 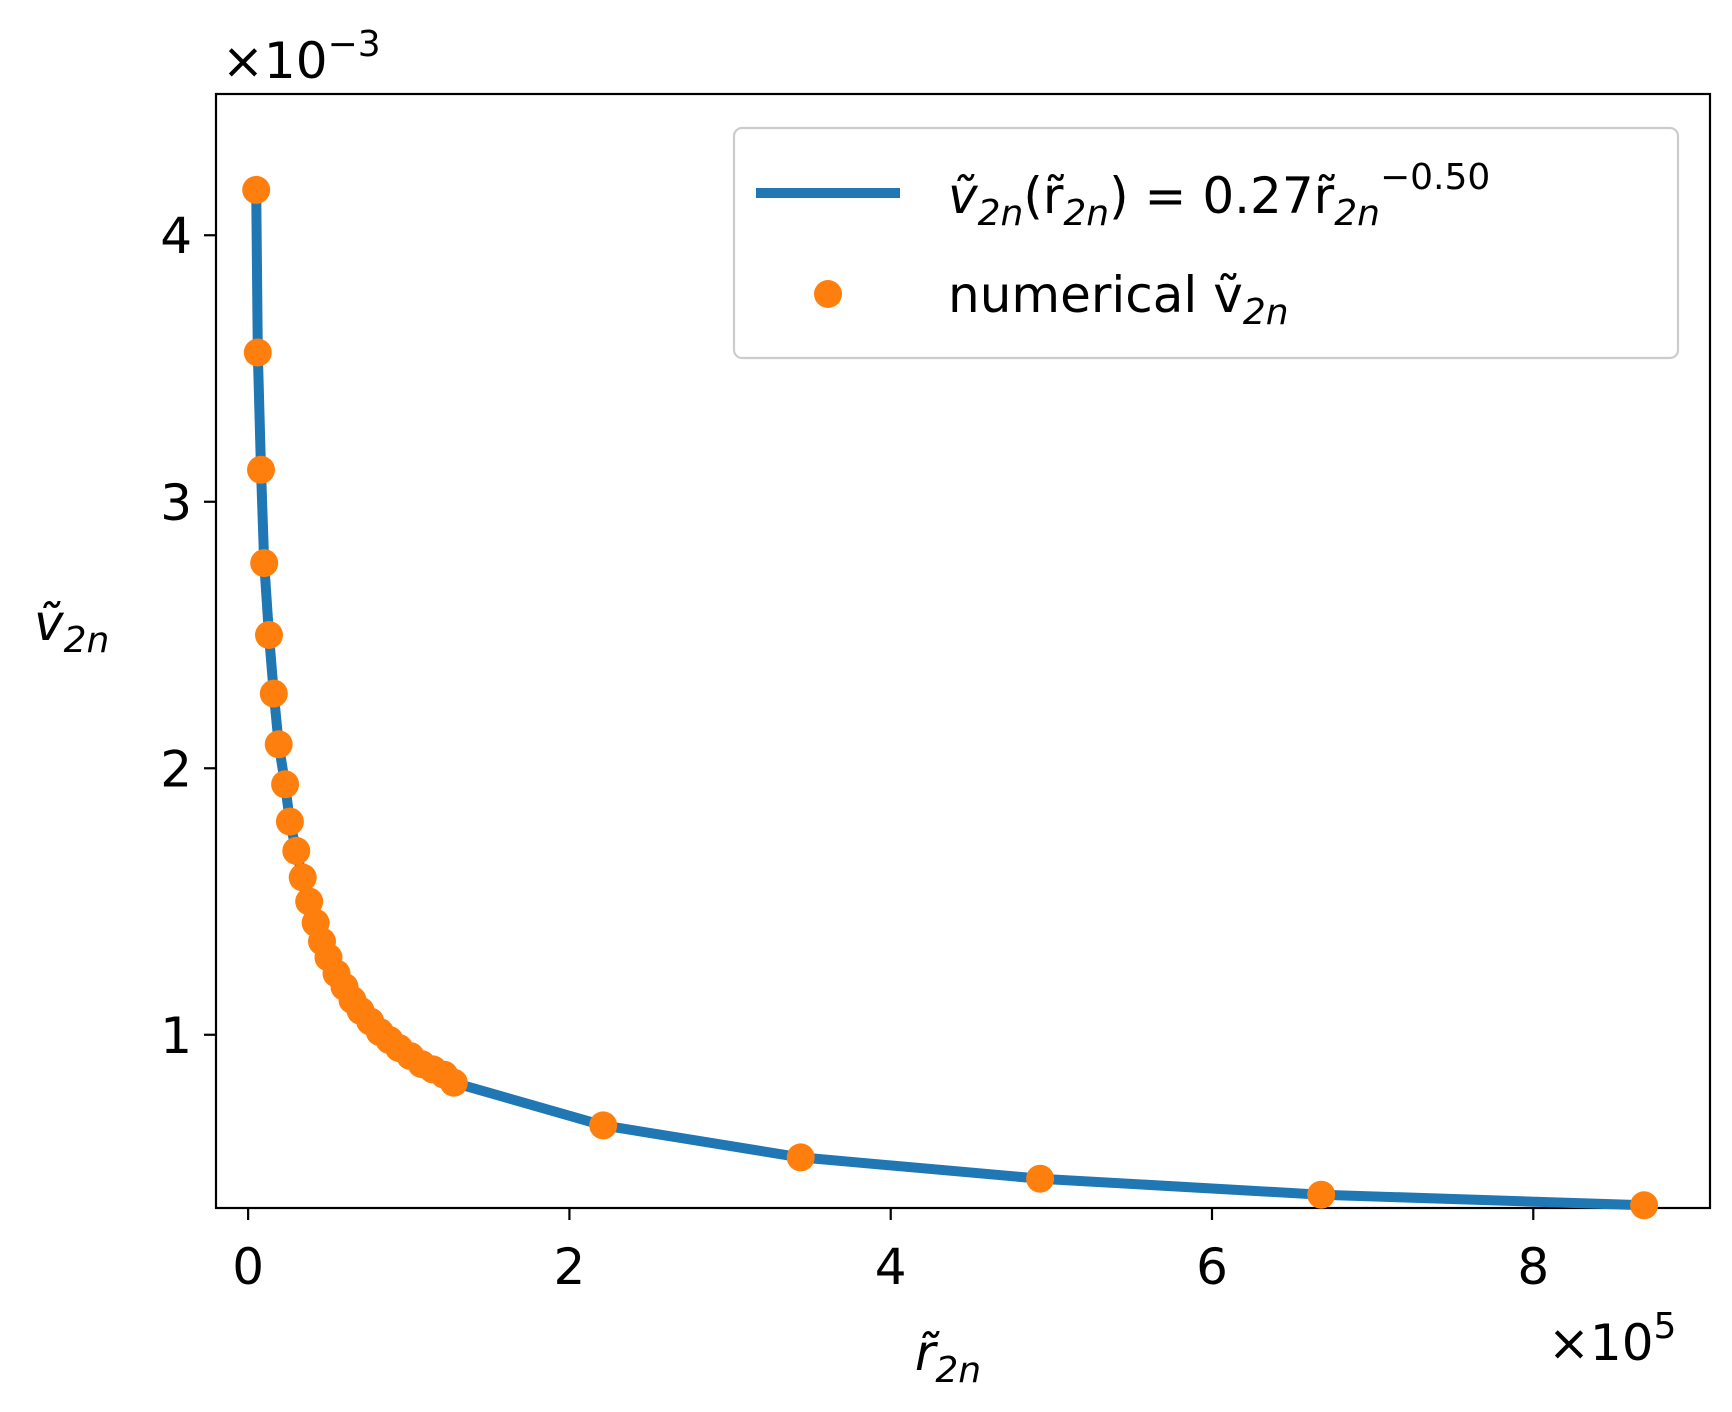 I want to click on y-axis-ticks: 1 2 3 4, so click(x=188, y=636).